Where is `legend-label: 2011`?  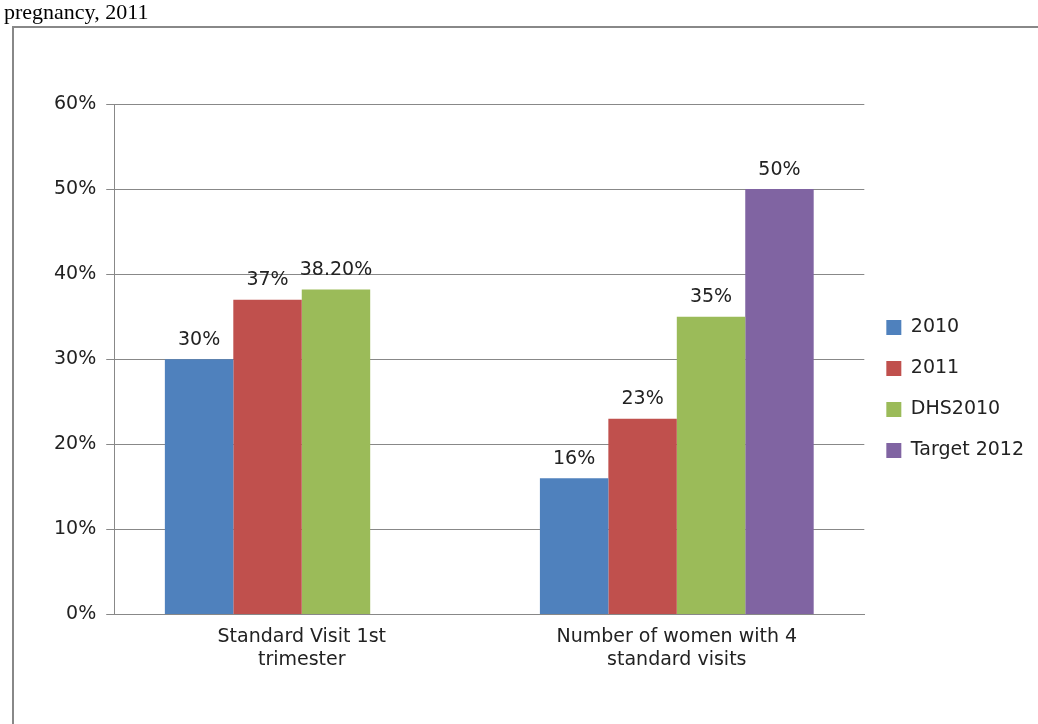 legend-label: 2011 is located at coordinates (935, 366).